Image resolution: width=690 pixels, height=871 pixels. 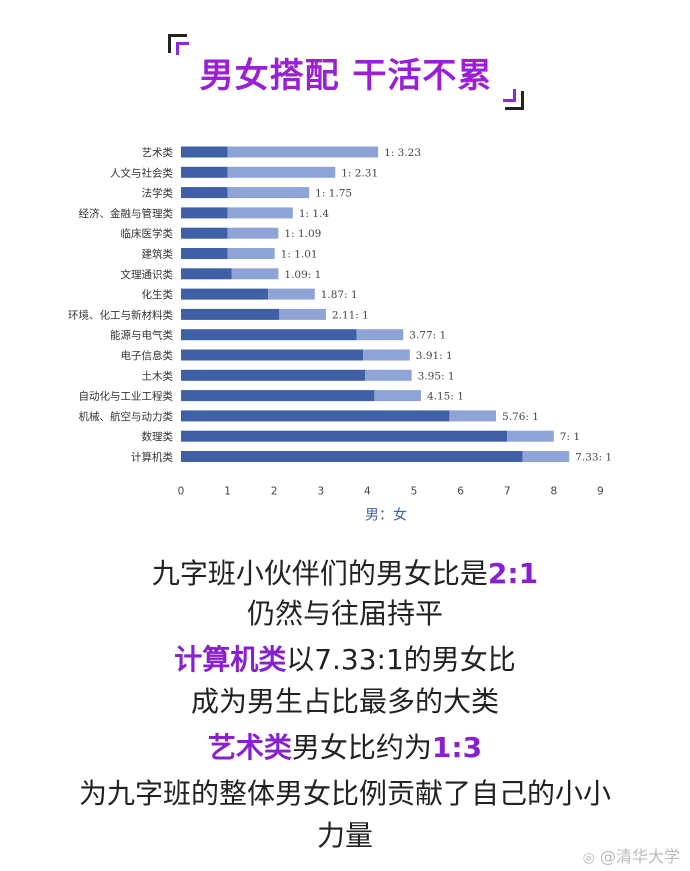 What do you see at coordinates (158, 436) in the screenshot?
I see `category-label: 数理类` at bounding box center [158, 436].